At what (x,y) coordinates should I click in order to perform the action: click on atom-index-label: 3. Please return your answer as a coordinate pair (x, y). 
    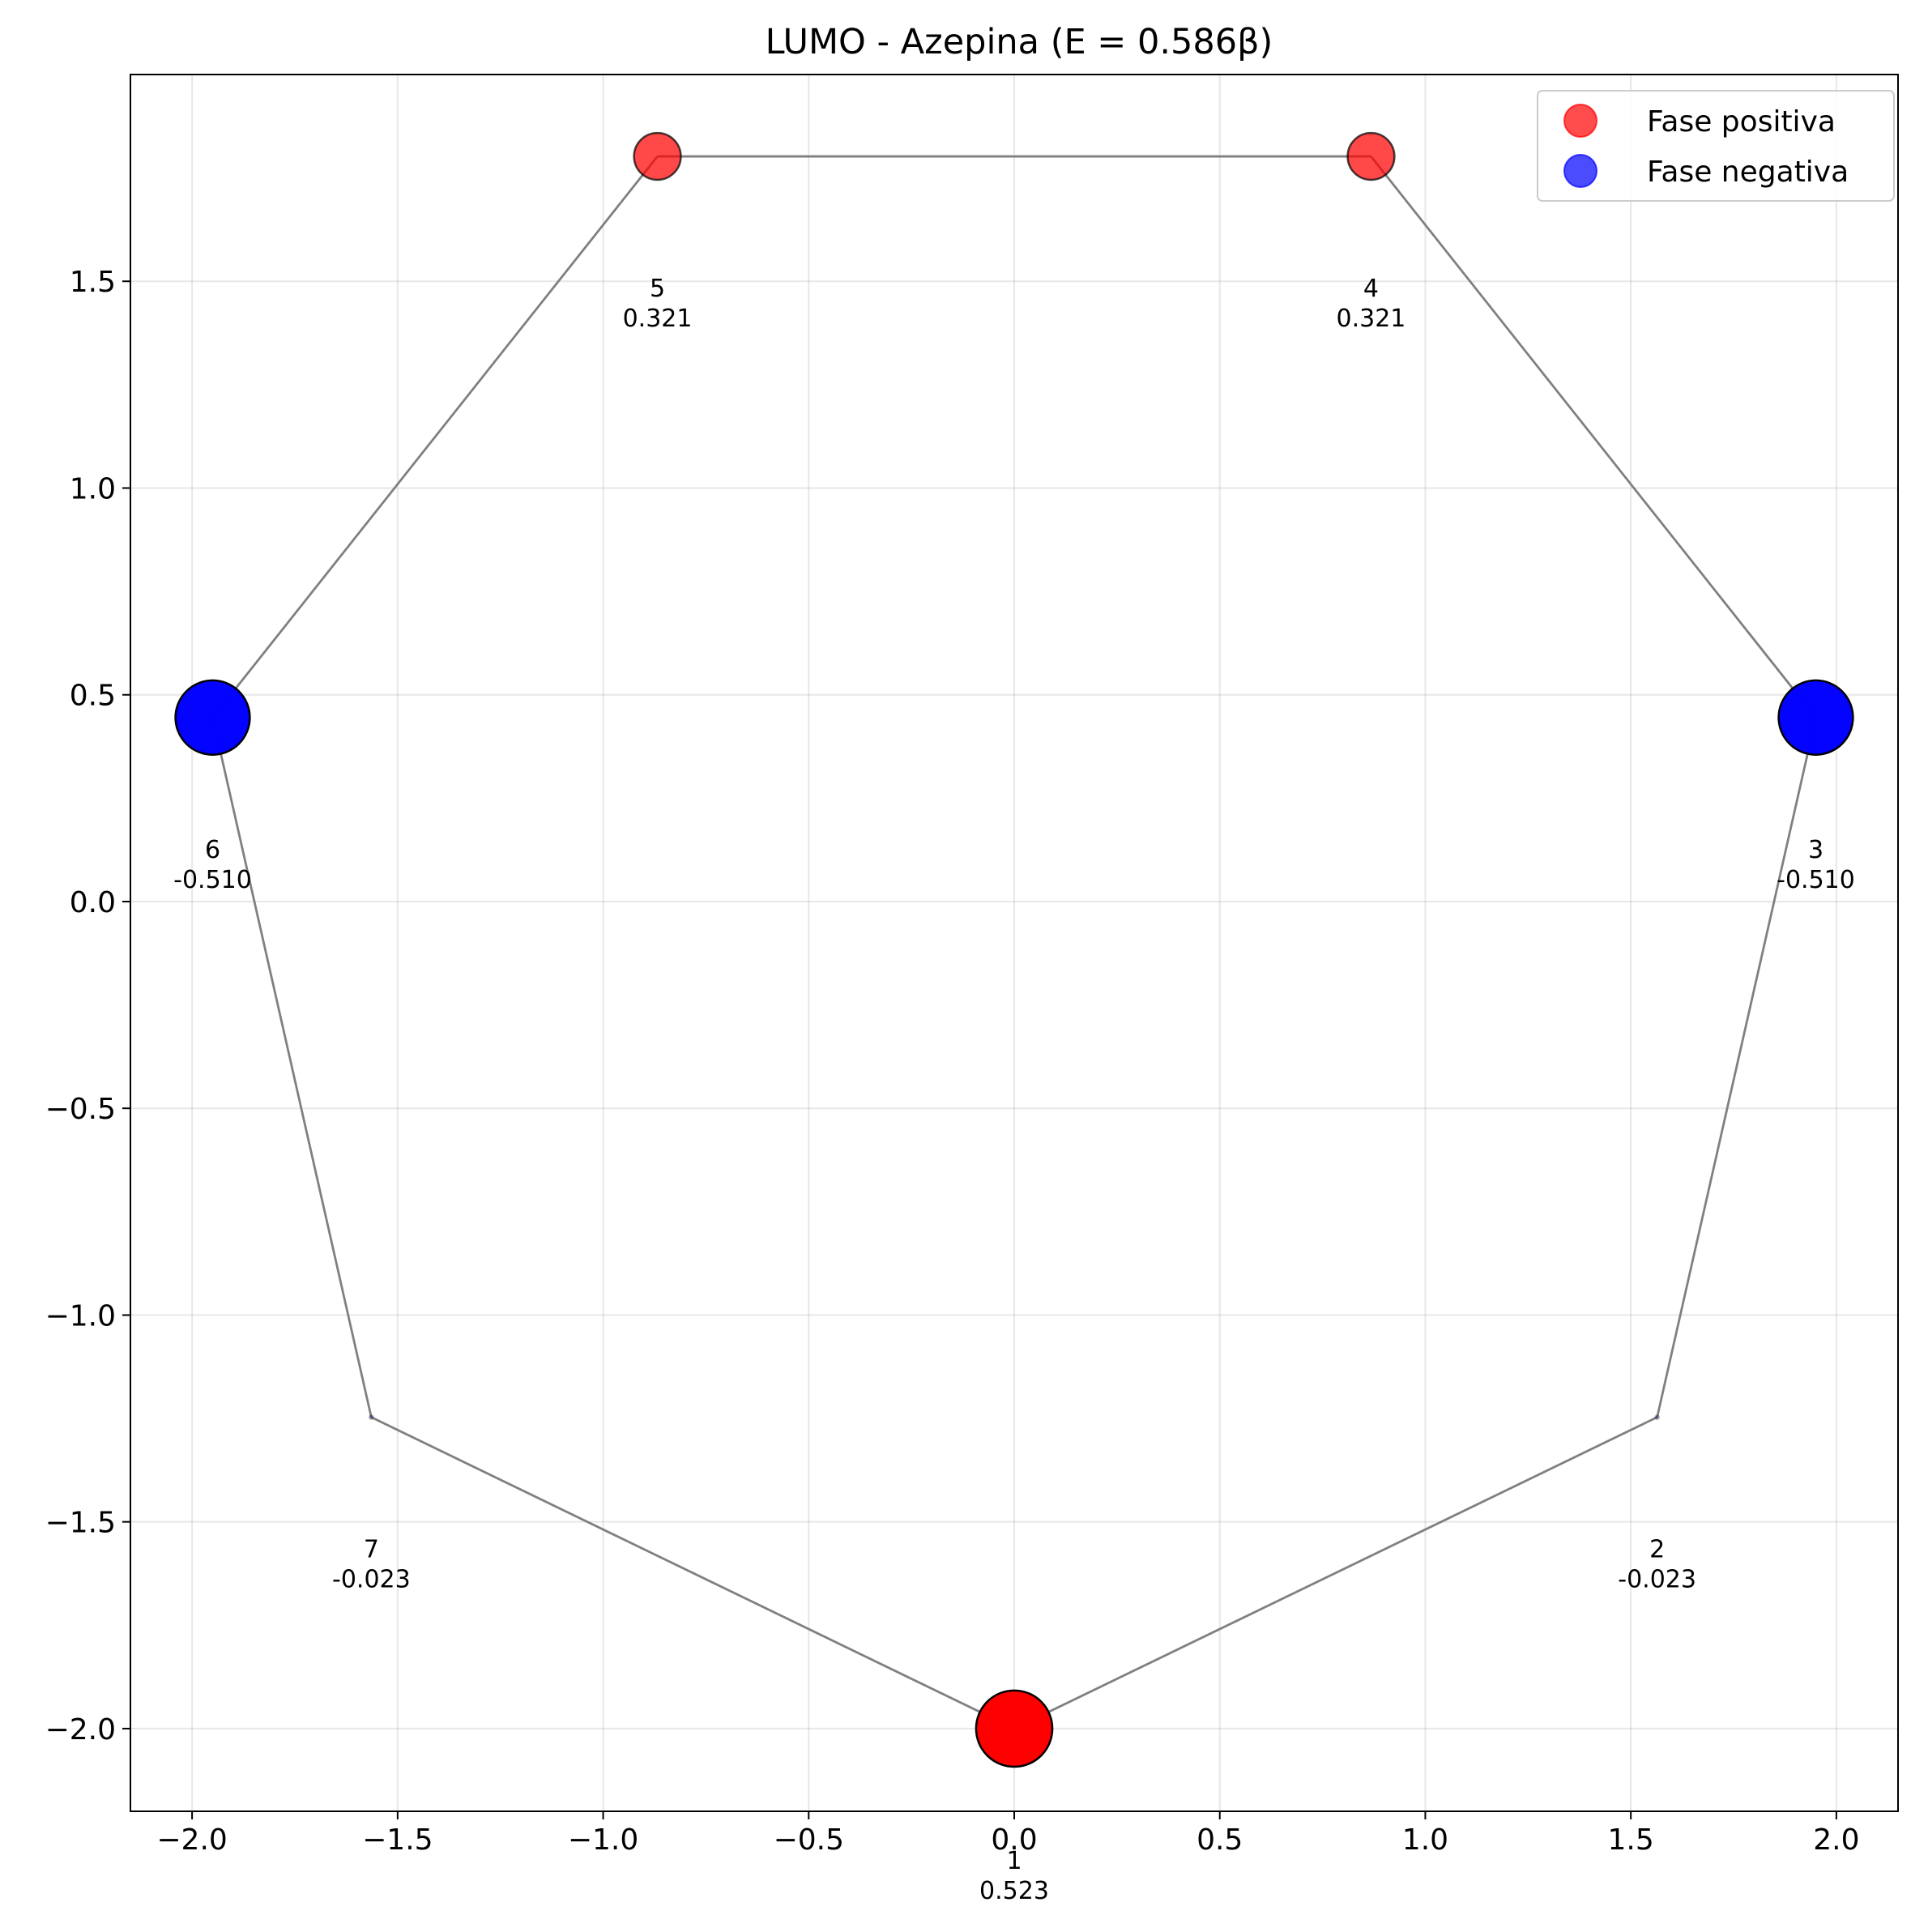
    Looking at the image, I should click on (1815, 850).